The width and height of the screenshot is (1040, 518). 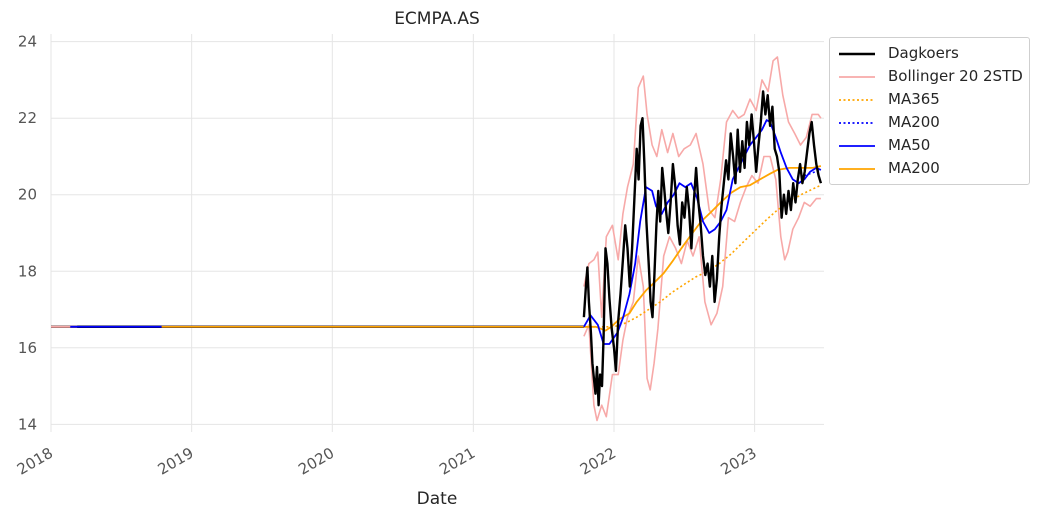 I want to click on legend-item-dagkoers: Dagkoers, so click(x=929, y=53).